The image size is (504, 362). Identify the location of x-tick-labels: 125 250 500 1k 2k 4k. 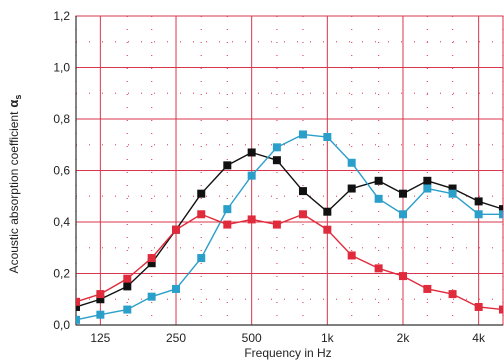
(288, 338).